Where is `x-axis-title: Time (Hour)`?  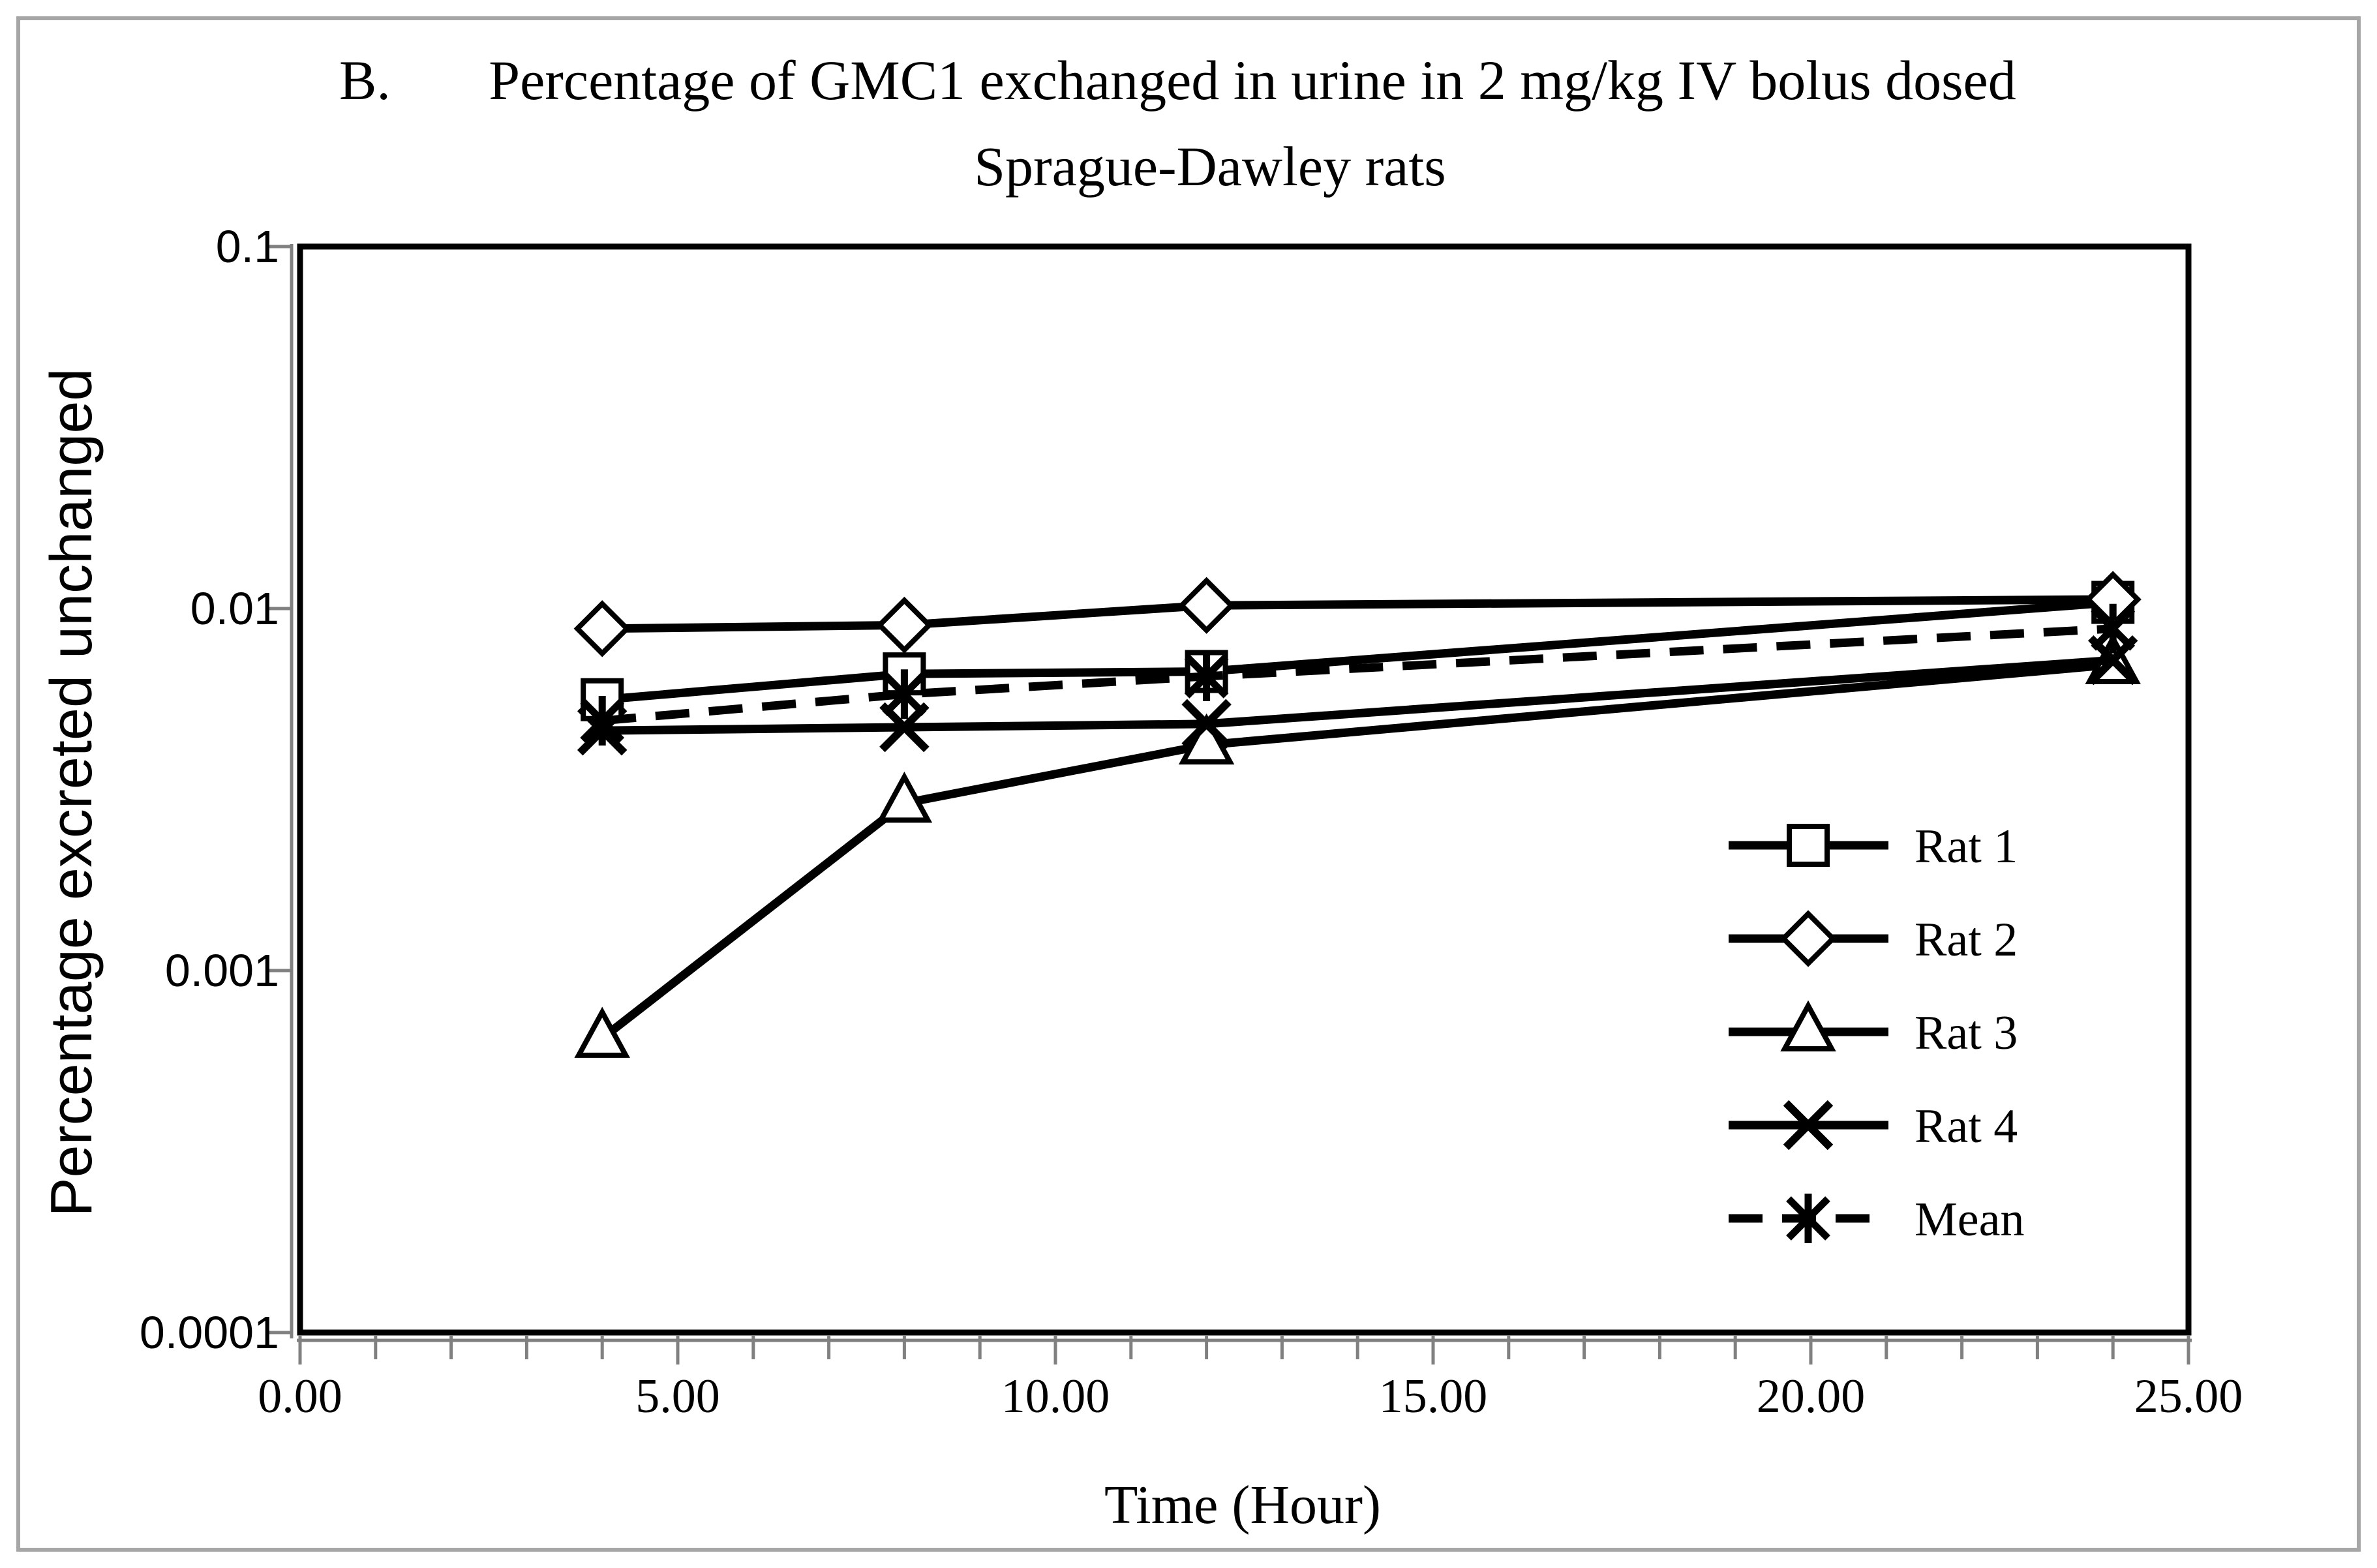 x-axis-title: Time (Hour) is located at coordinates (1242, 1505).